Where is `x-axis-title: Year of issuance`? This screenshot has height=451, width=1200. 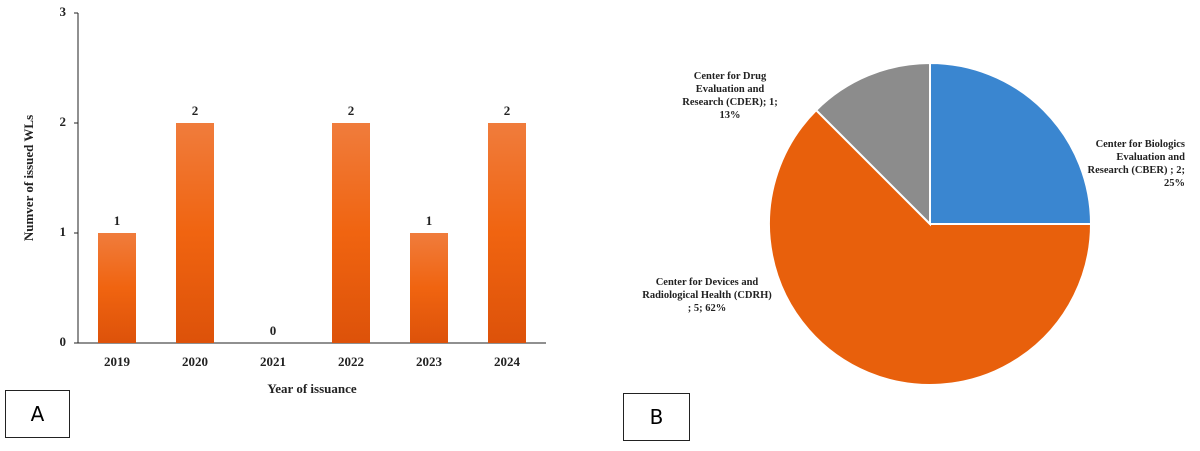 x-axis-title: Year of issuance is located at coordinates (312, 388).